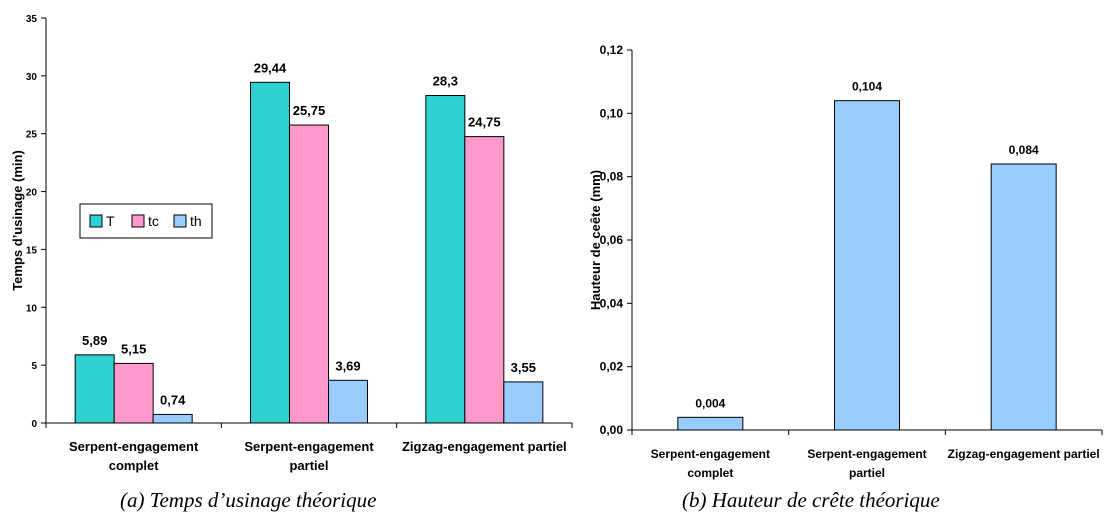 This screenshot has height=521, width=1106. Describe the element at coordinates (1024, 150) in the screenshot. I see `data-label: 0,084` at that location.